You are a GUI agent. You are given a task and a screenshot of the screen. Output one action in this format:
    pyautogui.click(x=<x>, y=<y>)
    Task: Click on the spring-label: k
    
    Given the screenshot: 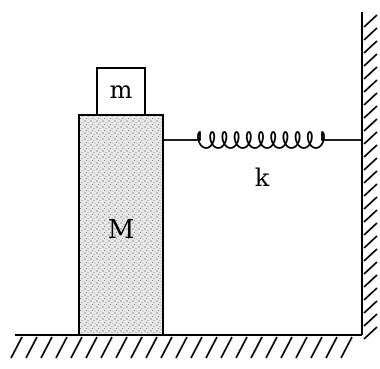 What is the action you would take?
    pyautogui.click(x=262, y=178)
    